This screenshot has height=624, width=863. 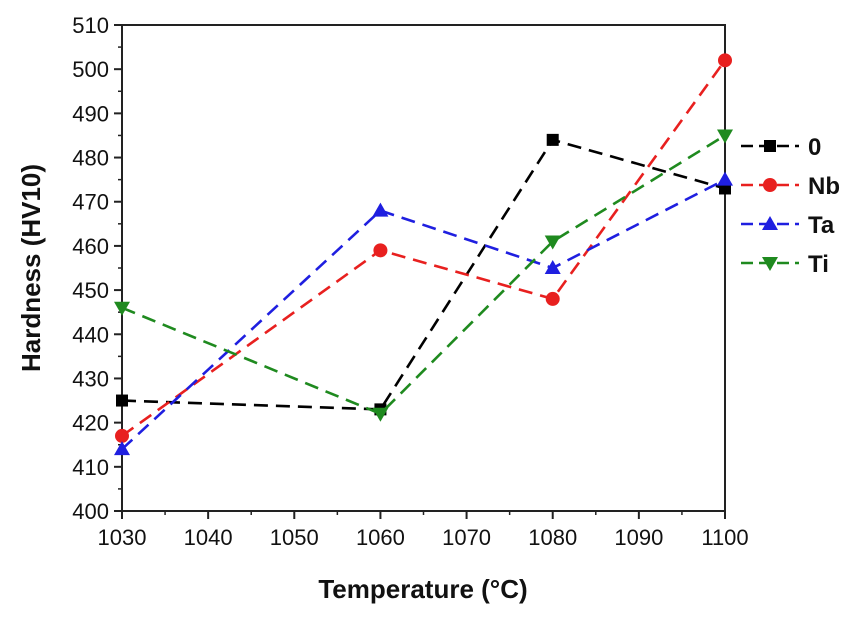 I want to click on x-tick-label: 1100, so click(x=724, y=537).